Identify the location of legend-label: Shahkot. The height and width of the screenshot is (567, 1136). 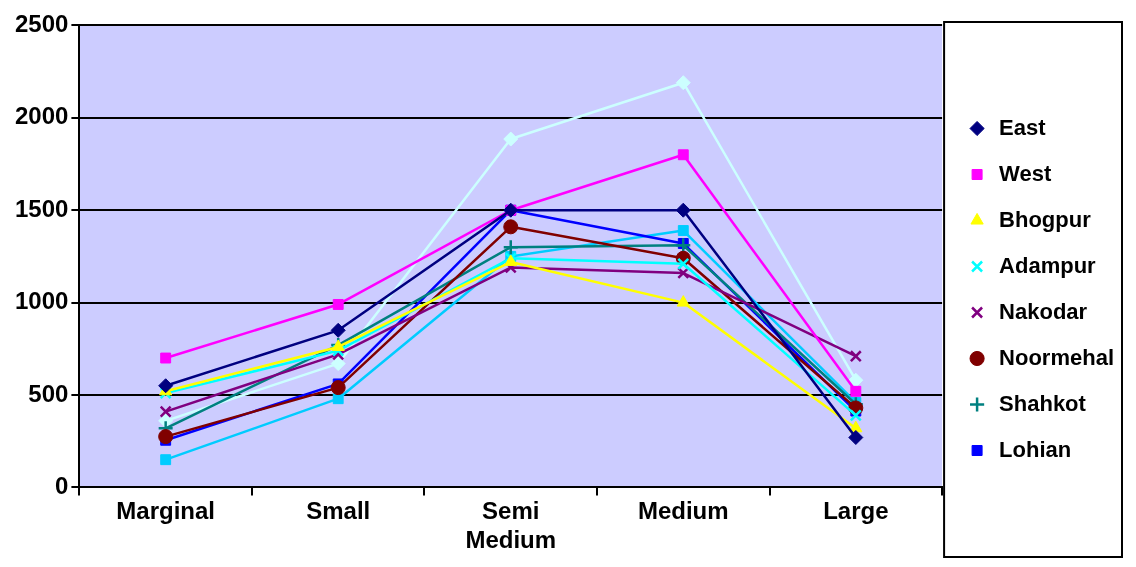
(1043, 403).